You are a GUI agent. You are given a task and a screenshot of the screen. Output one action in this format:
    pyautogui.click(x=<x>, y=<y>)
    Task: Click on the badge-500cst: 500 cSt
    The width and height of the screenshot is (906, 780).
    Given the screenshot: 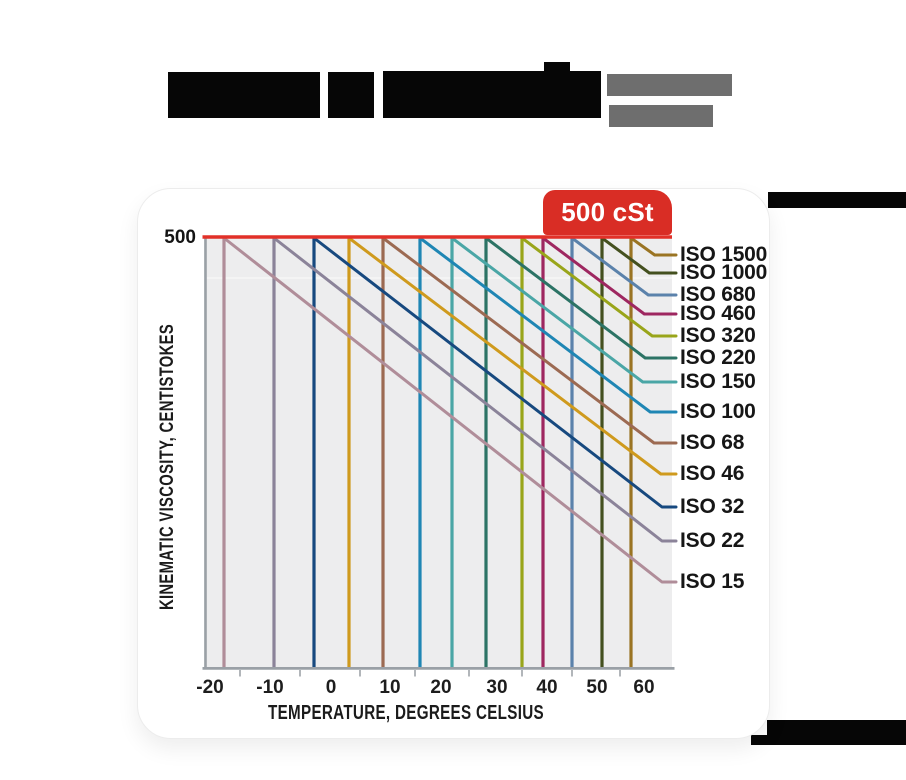 What is the action you would take?
    pyautogui.click(x=607, y=212)
    